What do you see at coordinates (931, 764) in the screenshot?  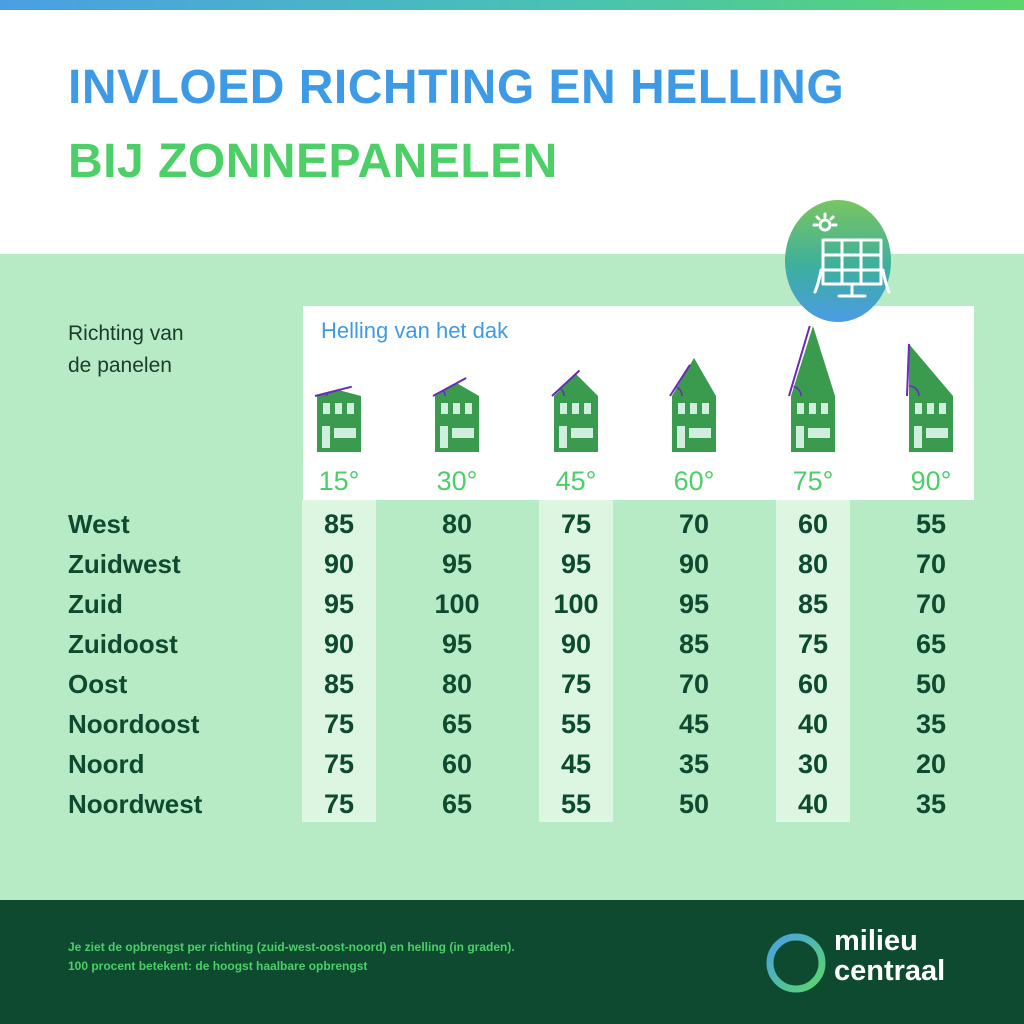 I see `table-cell: 20` at bounding box center [931, 764].